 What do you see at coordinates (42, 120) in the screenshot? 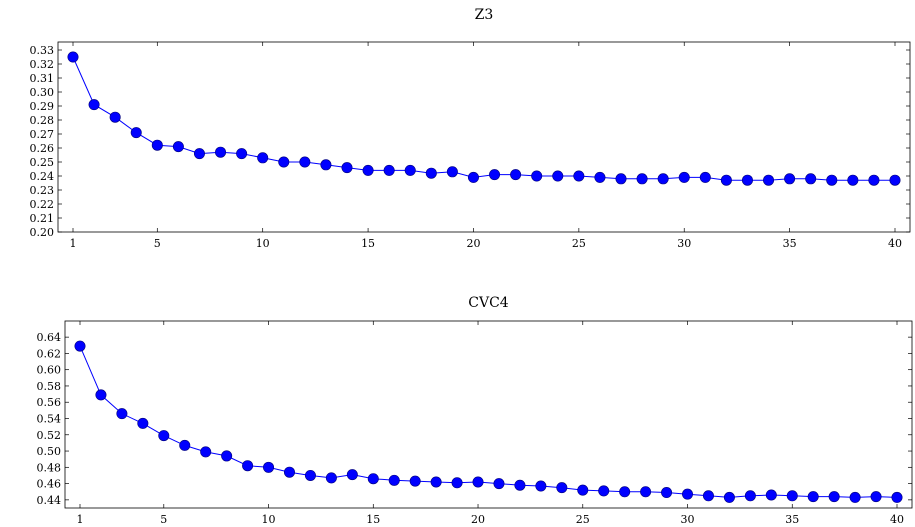
I see `y-tick-label: 0.28` at bounding box center [42, 120].